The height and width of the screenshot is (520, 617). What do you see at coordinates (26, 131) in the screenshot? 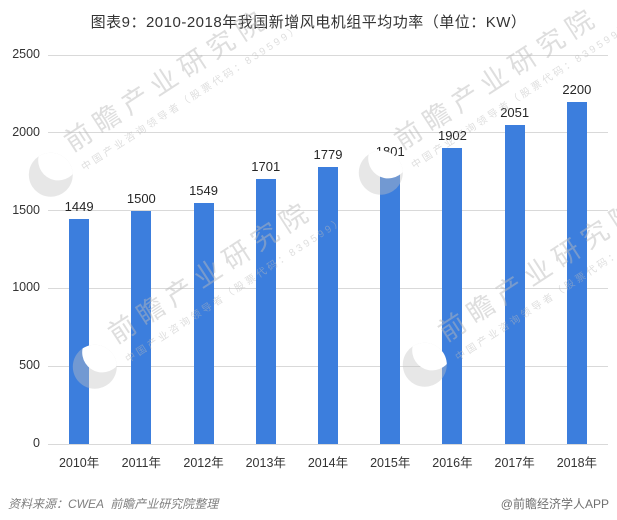
I see `y-tick-label: 2000` at bounding box center [26, 131].